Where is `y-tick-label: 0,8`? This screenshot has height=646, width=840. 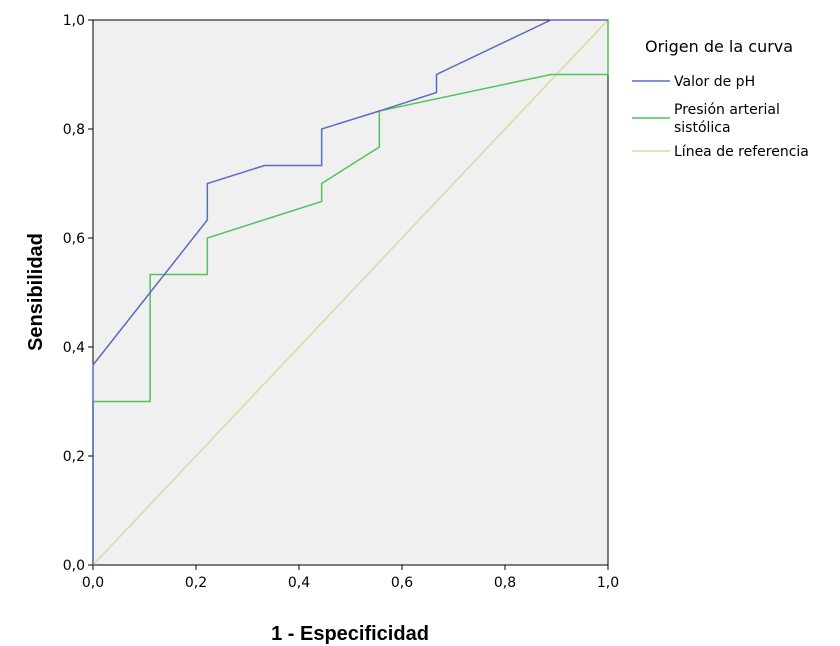
y-tick-label: 0,8 is located at coordinates (74, 130).